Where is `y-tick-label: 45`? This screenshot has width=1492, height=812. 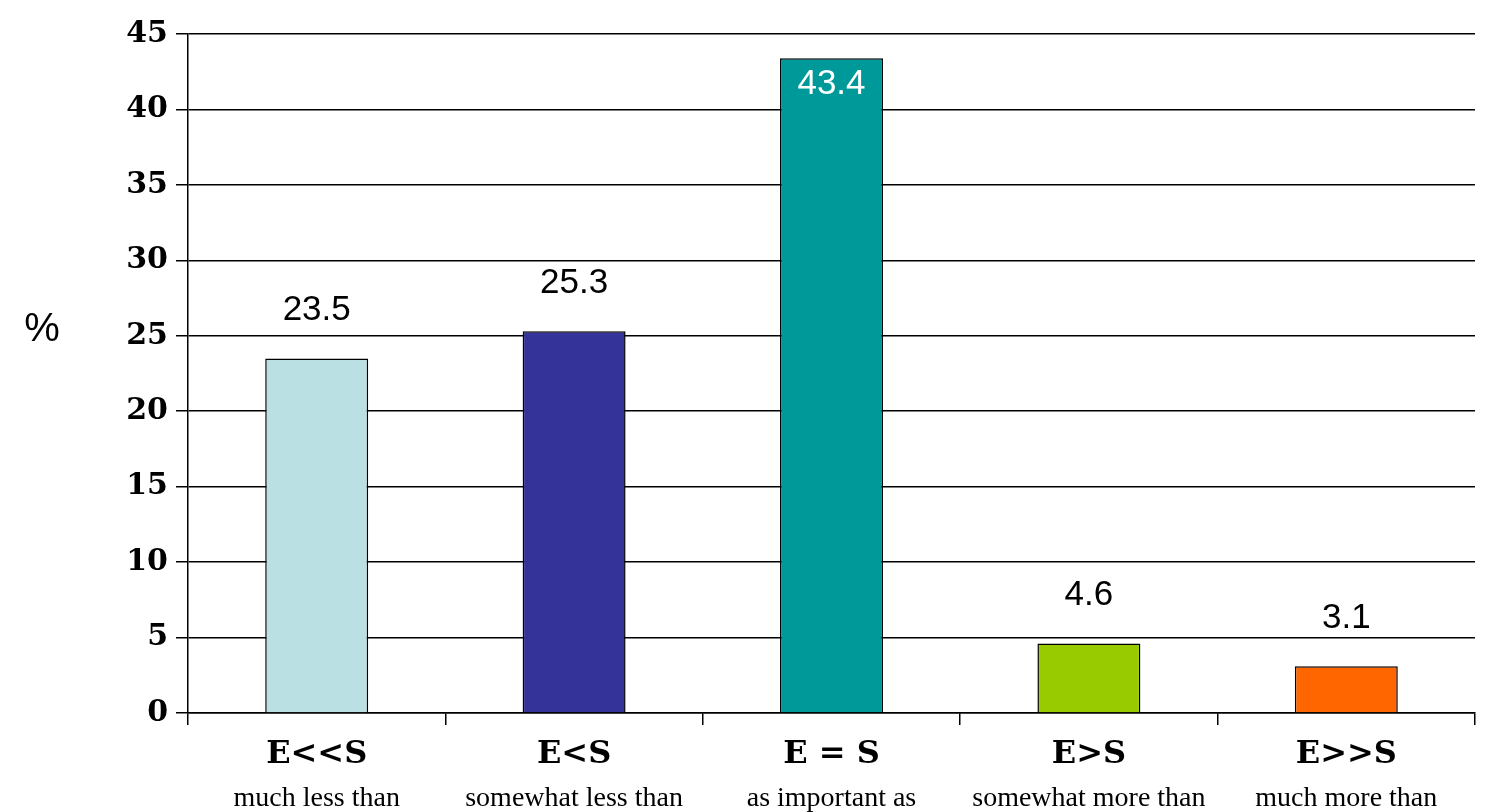 y-tick-label: 45 is located at coordinates (147, 31).